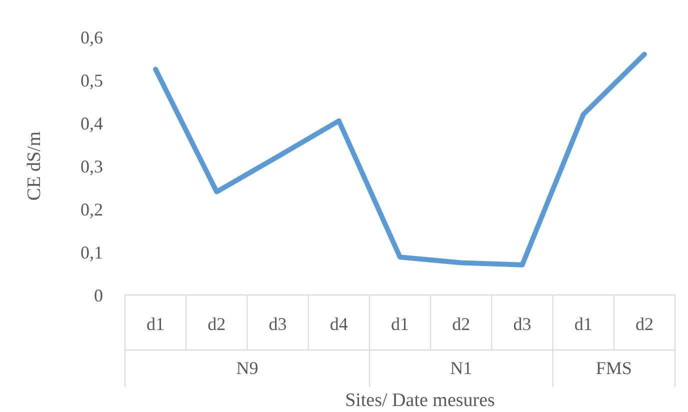  Describe the element at coordinates (420, 400) in the screenshot. I see `x-axis-title: Sites/ Date mesures` at that location.